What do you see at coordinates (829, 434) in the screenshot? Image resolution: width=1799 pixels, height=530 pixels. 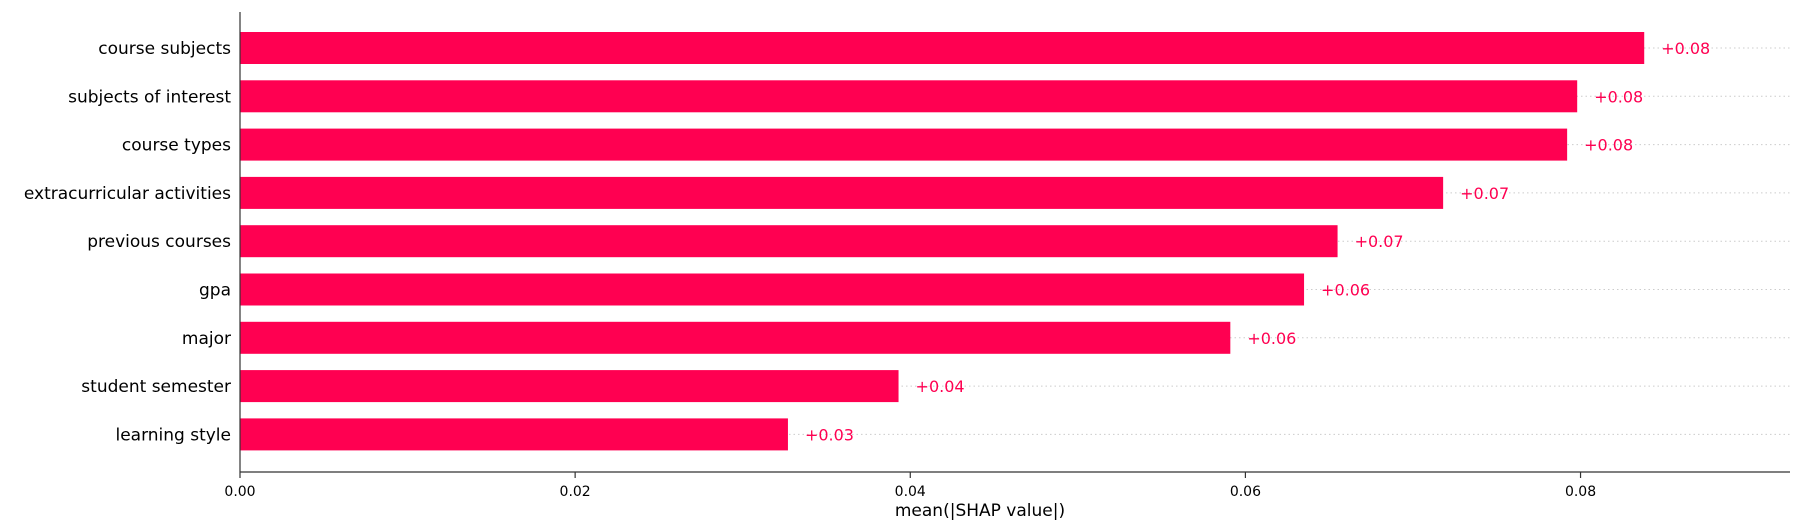 I see `data-label: +0.03` at bounding box center [829, 434].